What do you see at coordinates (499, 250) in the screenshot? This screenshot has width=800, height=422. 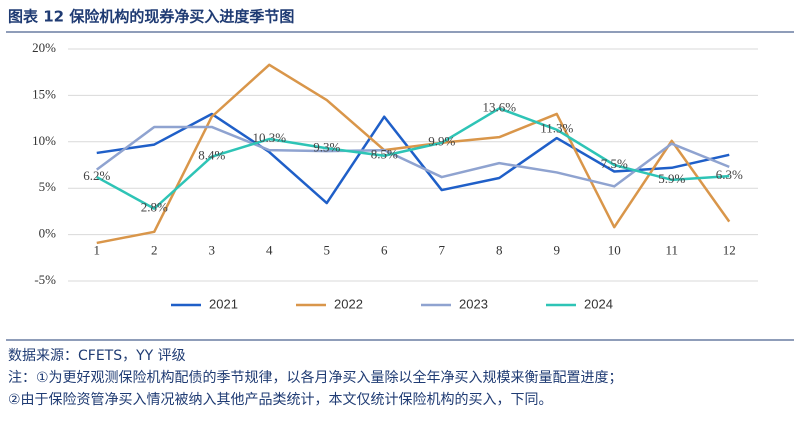 I see `x-tick-label: 8` at bounding box center [499, 250].